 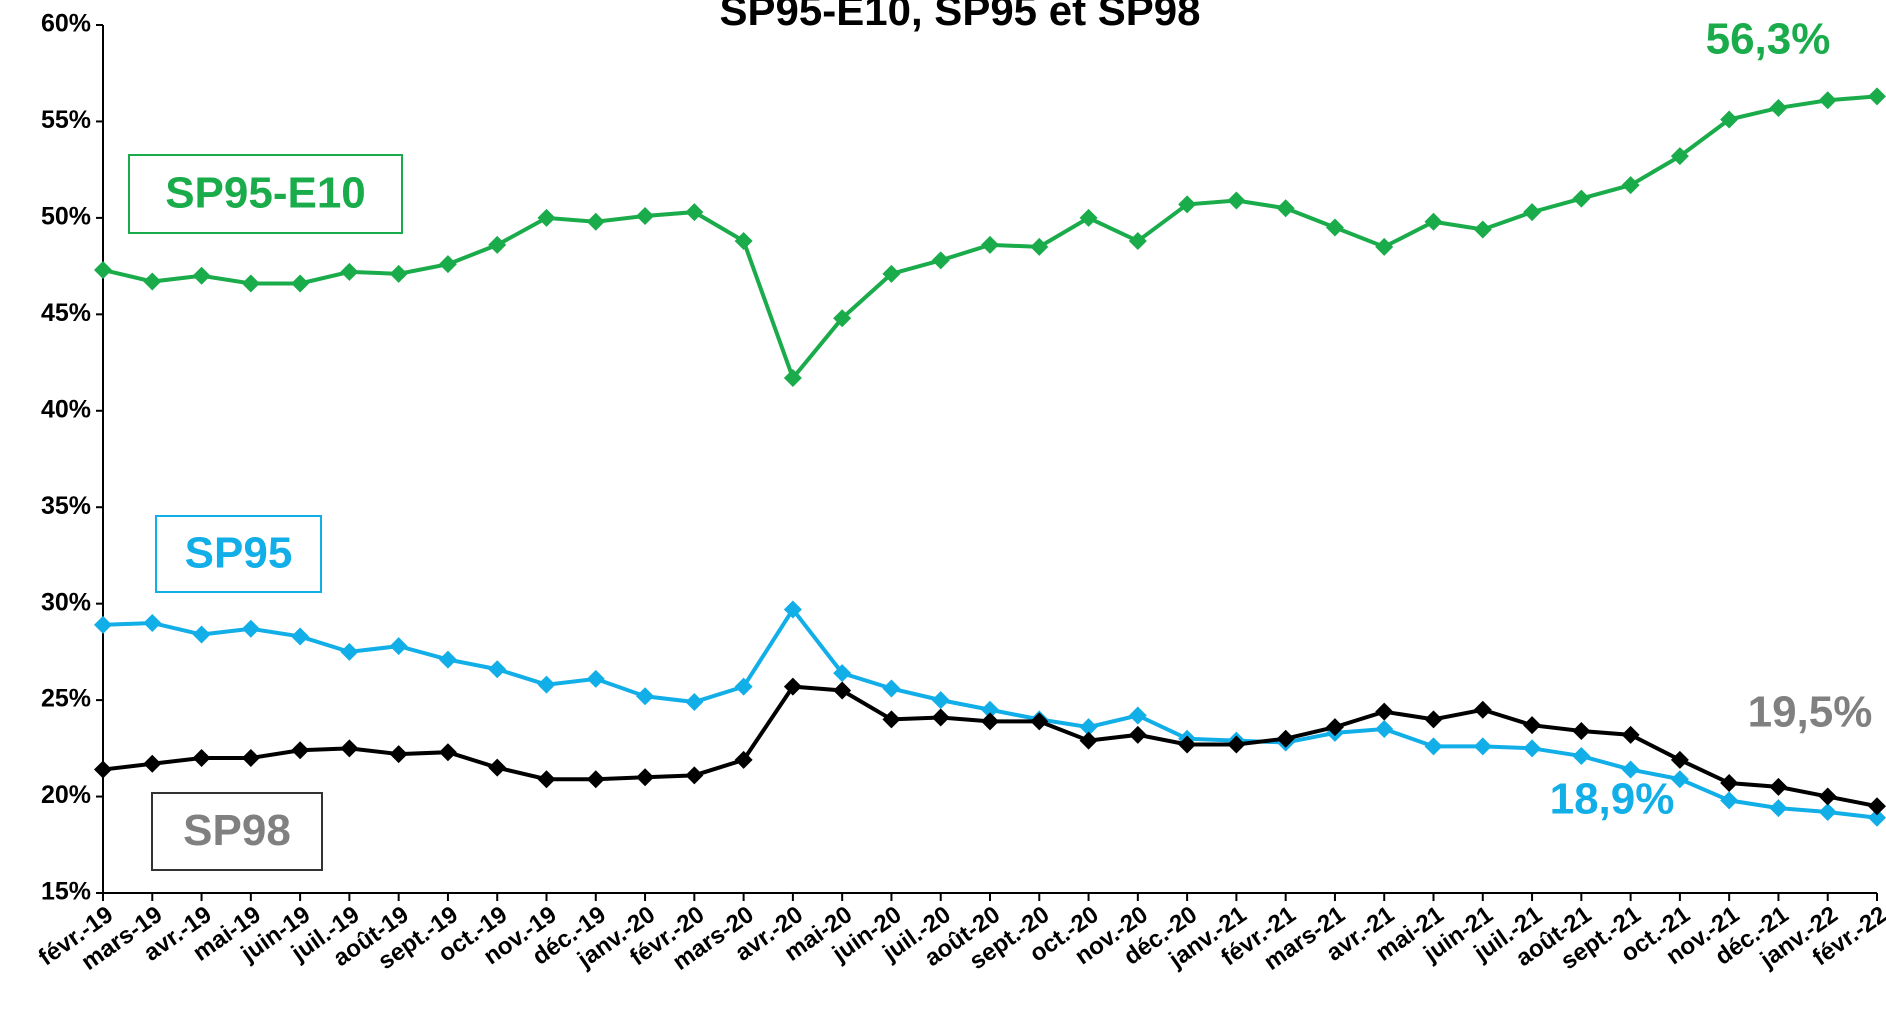 I want to click on value-label: 18,9%, so click(x=1612, y=799).